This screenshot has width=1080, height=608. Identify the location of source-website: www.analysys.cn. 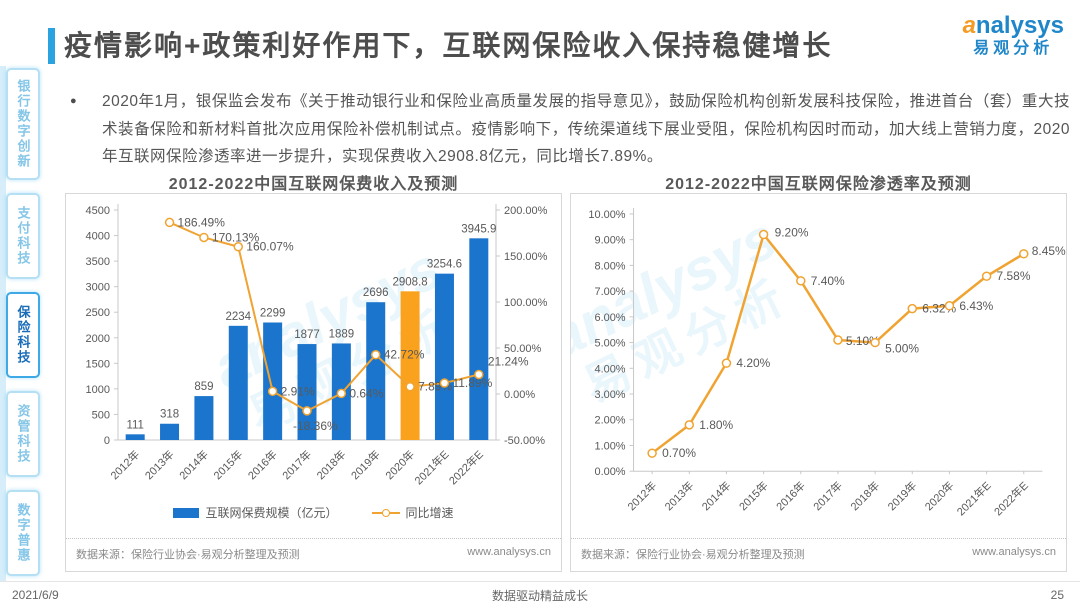
(1014, 552).